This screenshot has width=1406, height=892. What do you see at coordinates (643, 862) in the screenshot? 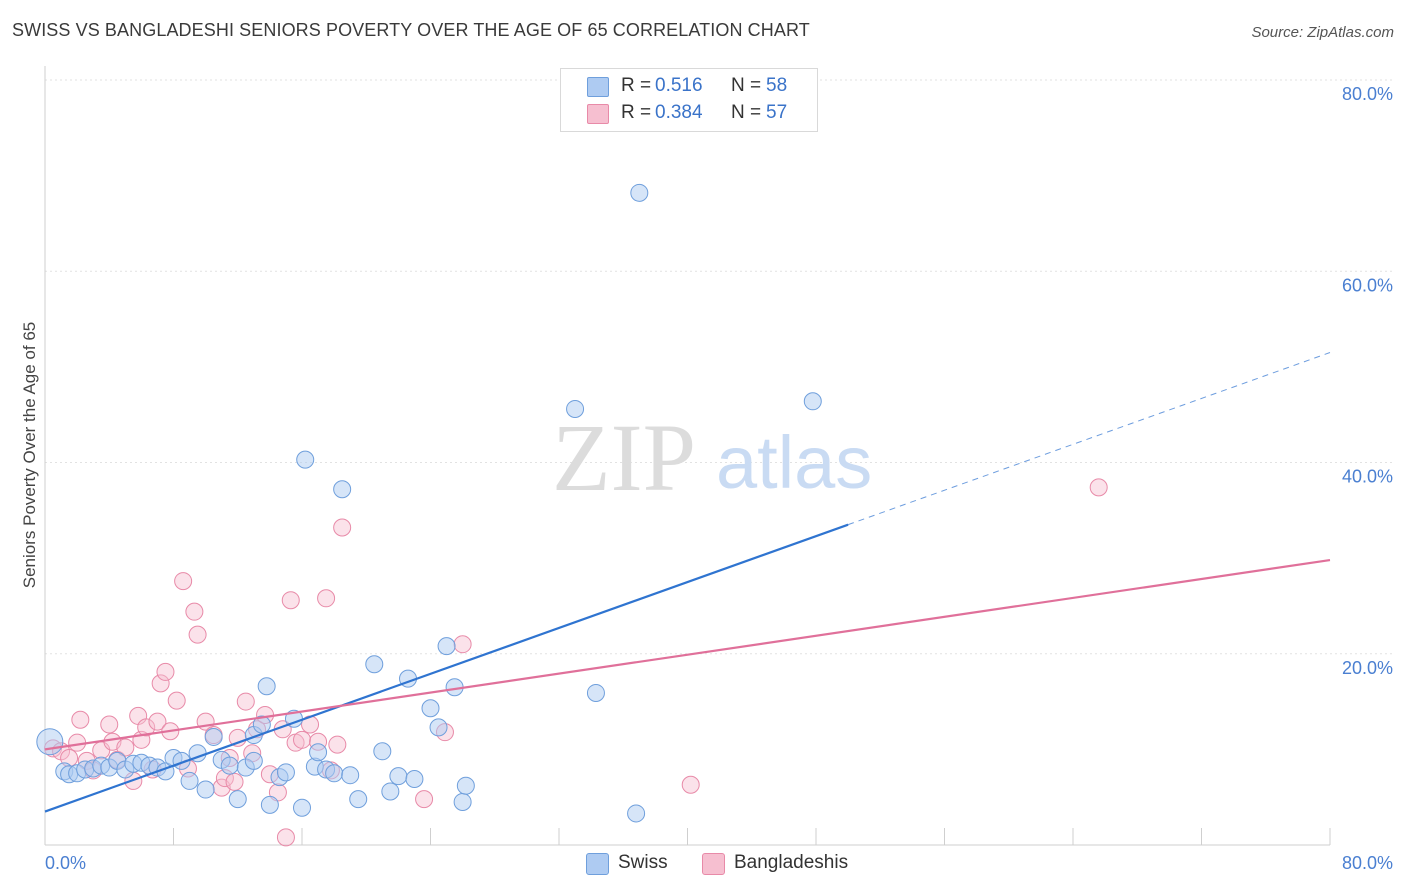
I see `legend-label-swiss: Swiss` at bounding box center [643, 862].